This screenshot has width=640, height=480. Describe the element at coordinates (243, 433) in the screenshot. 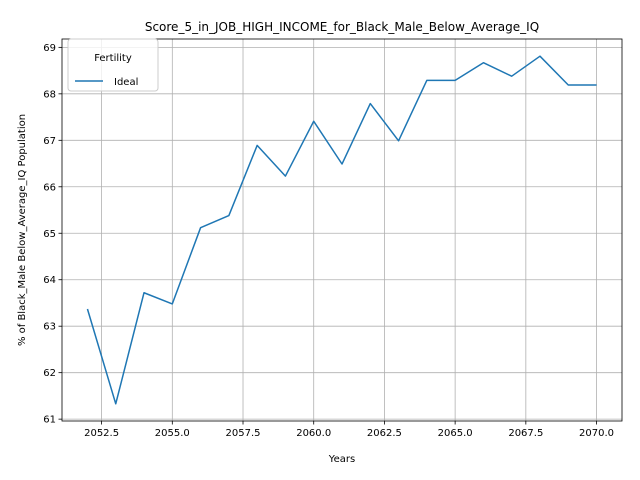

I see `x-tick-label: 2057.5` at that location.